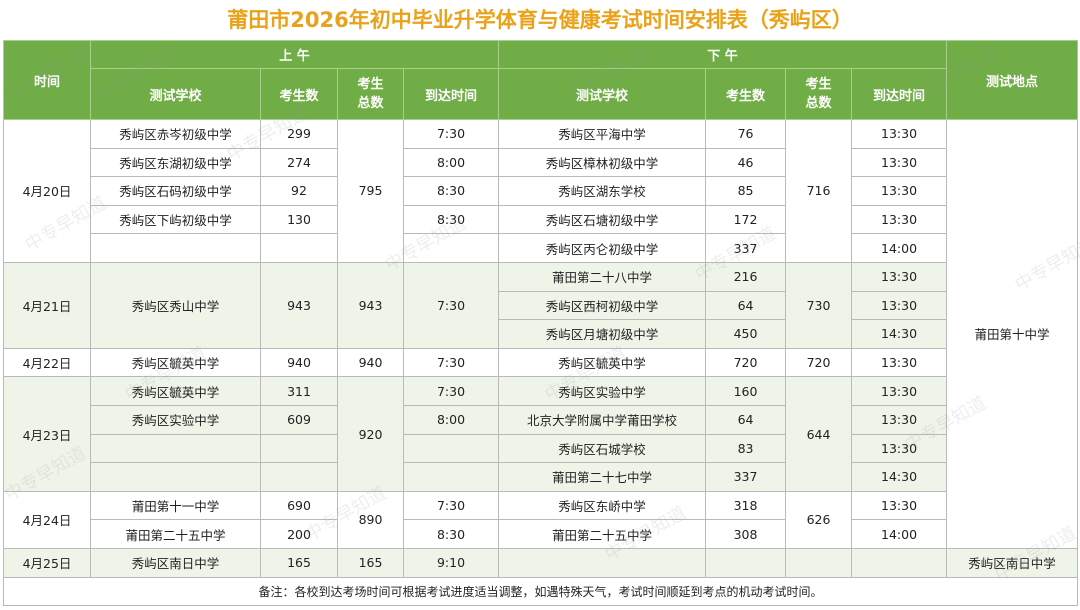  I want to click on pm-count-cell: 337, so click(746, 248).